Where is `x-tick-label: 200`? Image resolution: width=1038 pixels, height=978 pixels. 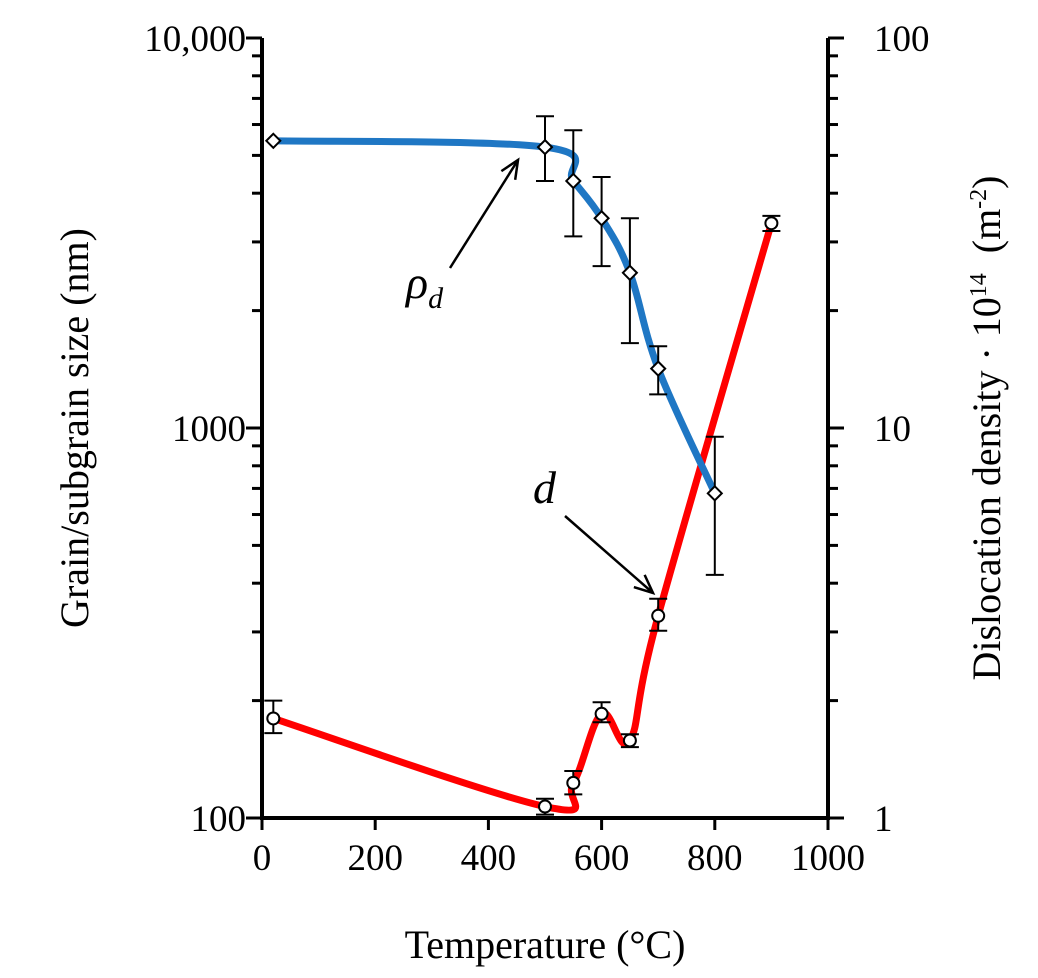 x-tick-label: 200 is located at coordinates (375, 858).